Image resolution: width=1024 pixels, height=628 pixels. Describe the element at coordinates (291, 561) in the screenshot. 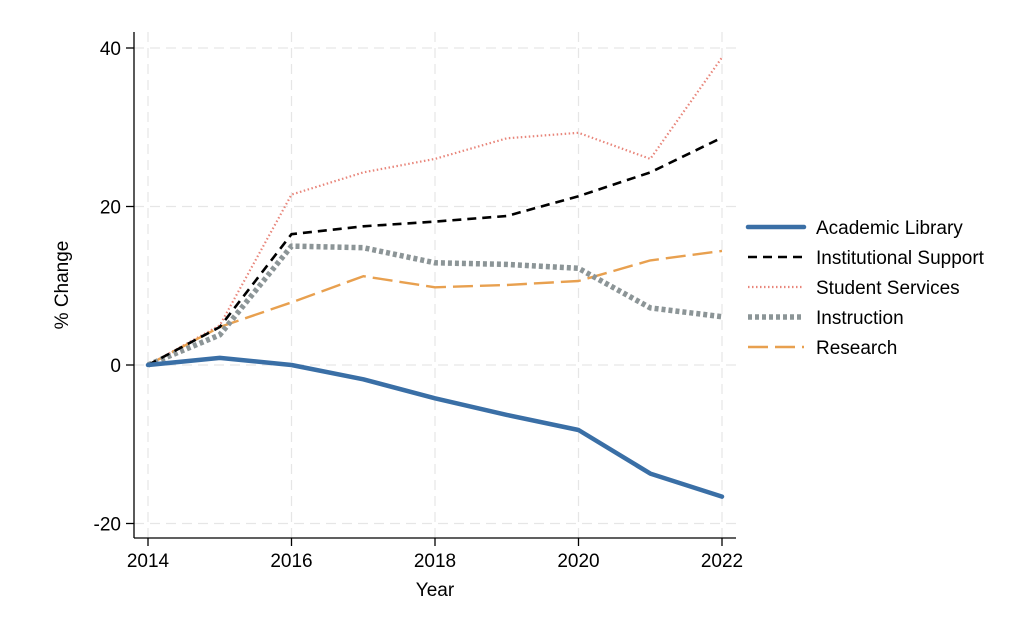

I see `x-tick-label: 2016` at that location.